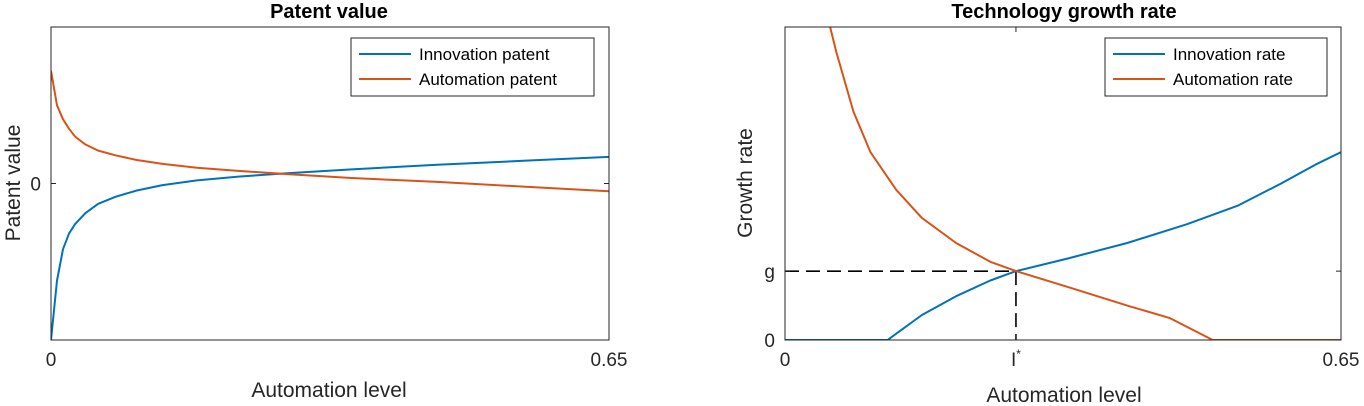 The image size is (1364, 406). Describe the element at coordinates (1063, 12) in the screenshot. I see `chart-title: Technology growth rate` at that location.